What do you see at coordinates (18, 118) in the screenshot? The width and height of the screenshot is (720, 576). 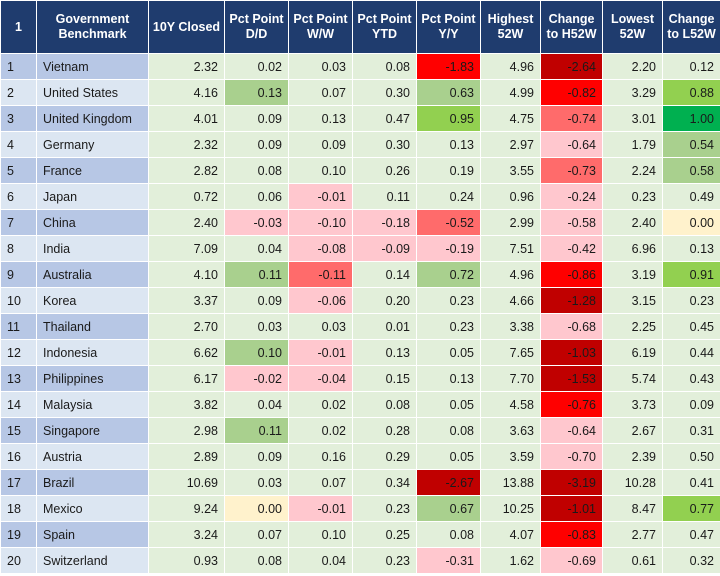 I see `row-rank: 3` at bounding box center [18, 118].